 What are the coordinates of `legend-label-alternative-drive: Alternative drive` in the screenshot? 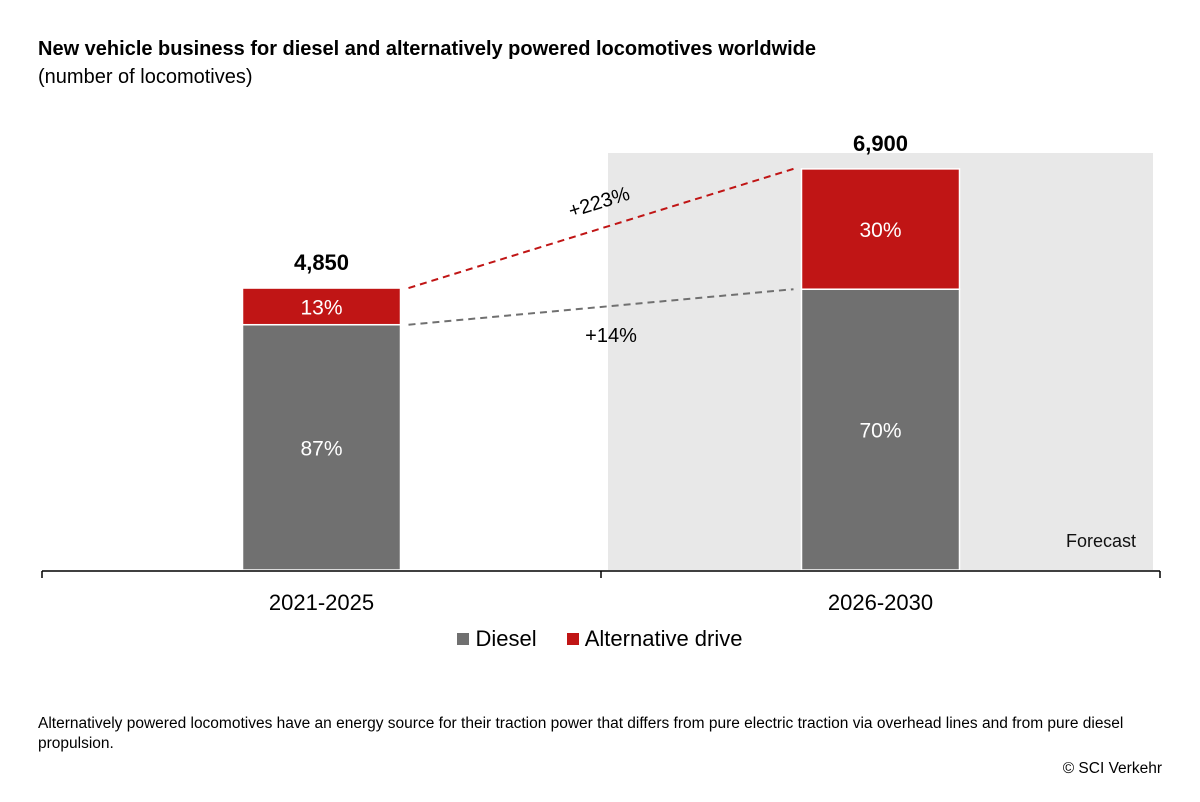 It's located at (663, 638).